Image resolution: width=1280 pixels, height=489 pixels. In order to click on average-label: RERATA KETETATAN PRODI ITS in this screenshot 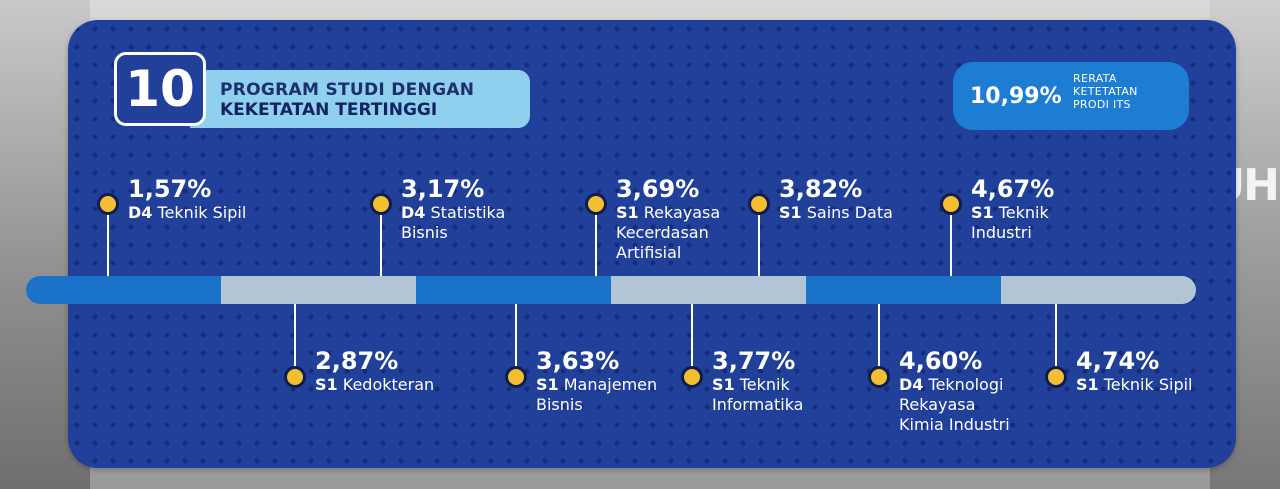, I will do `click(1105, 91)`.